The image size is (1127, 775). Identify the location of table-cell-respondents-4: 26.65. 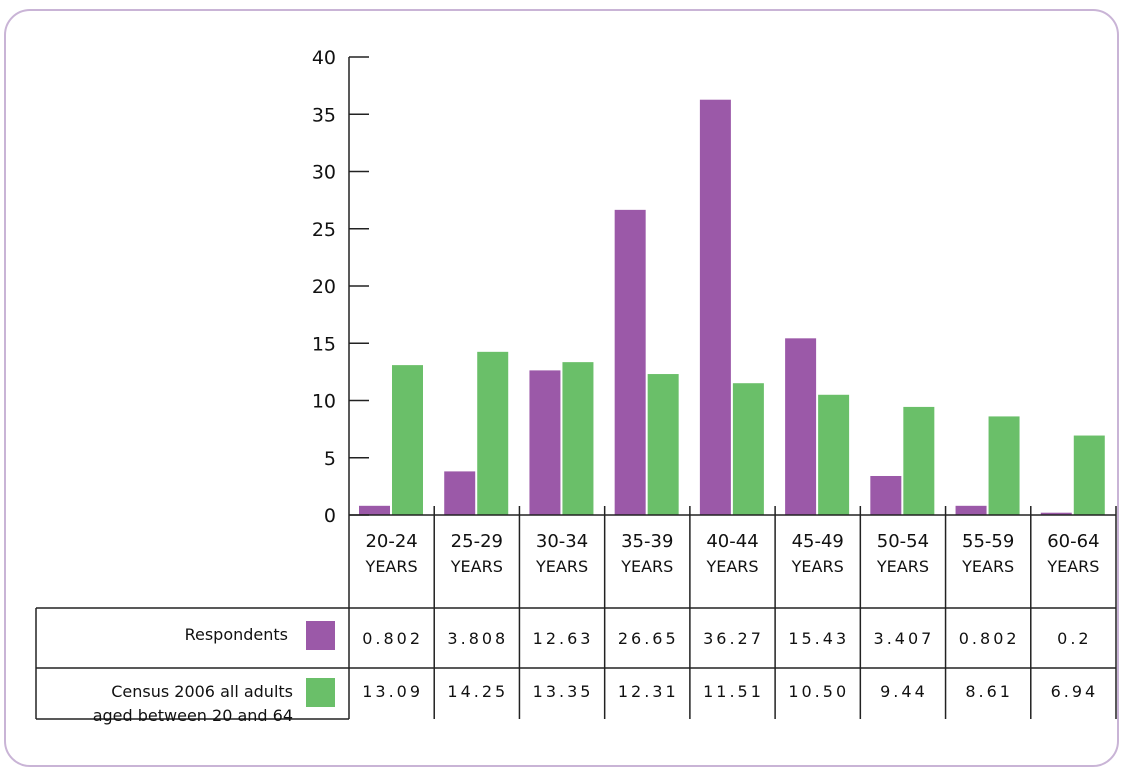
(648, 638).